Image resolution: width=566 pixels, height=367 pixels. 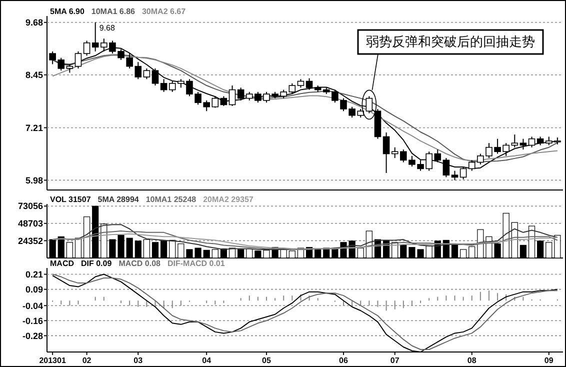 What do you see at coordinates (34, 127) in the screenshot?
I see `y-tick-label: 7.21` at bounding box center [34, 127].